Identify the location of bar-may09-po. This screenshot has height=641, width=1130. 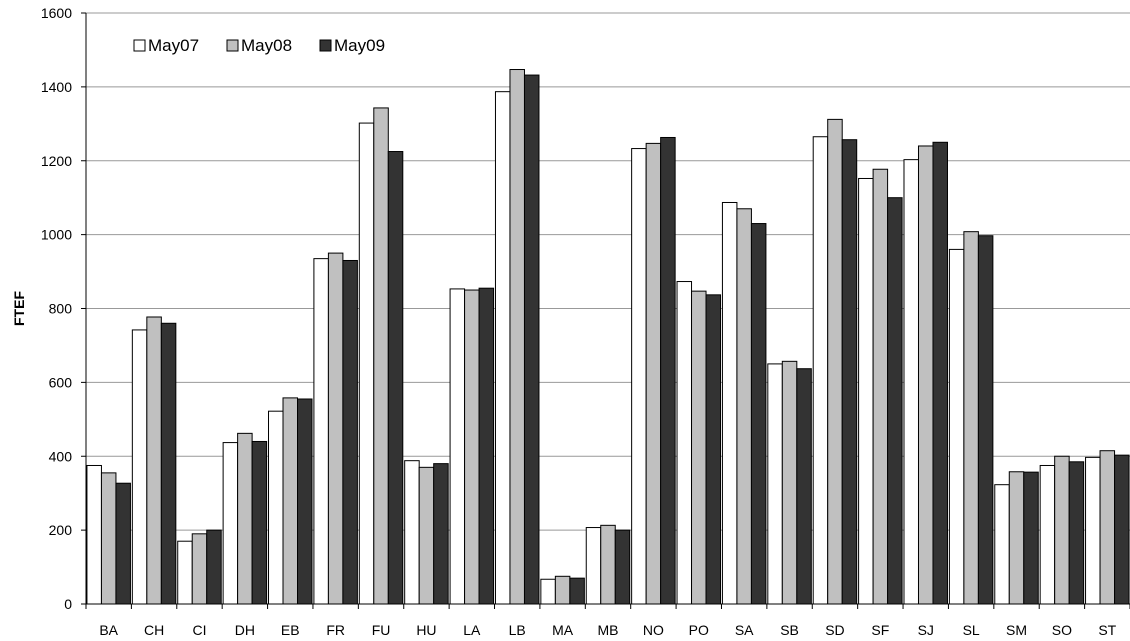
(713, 449).